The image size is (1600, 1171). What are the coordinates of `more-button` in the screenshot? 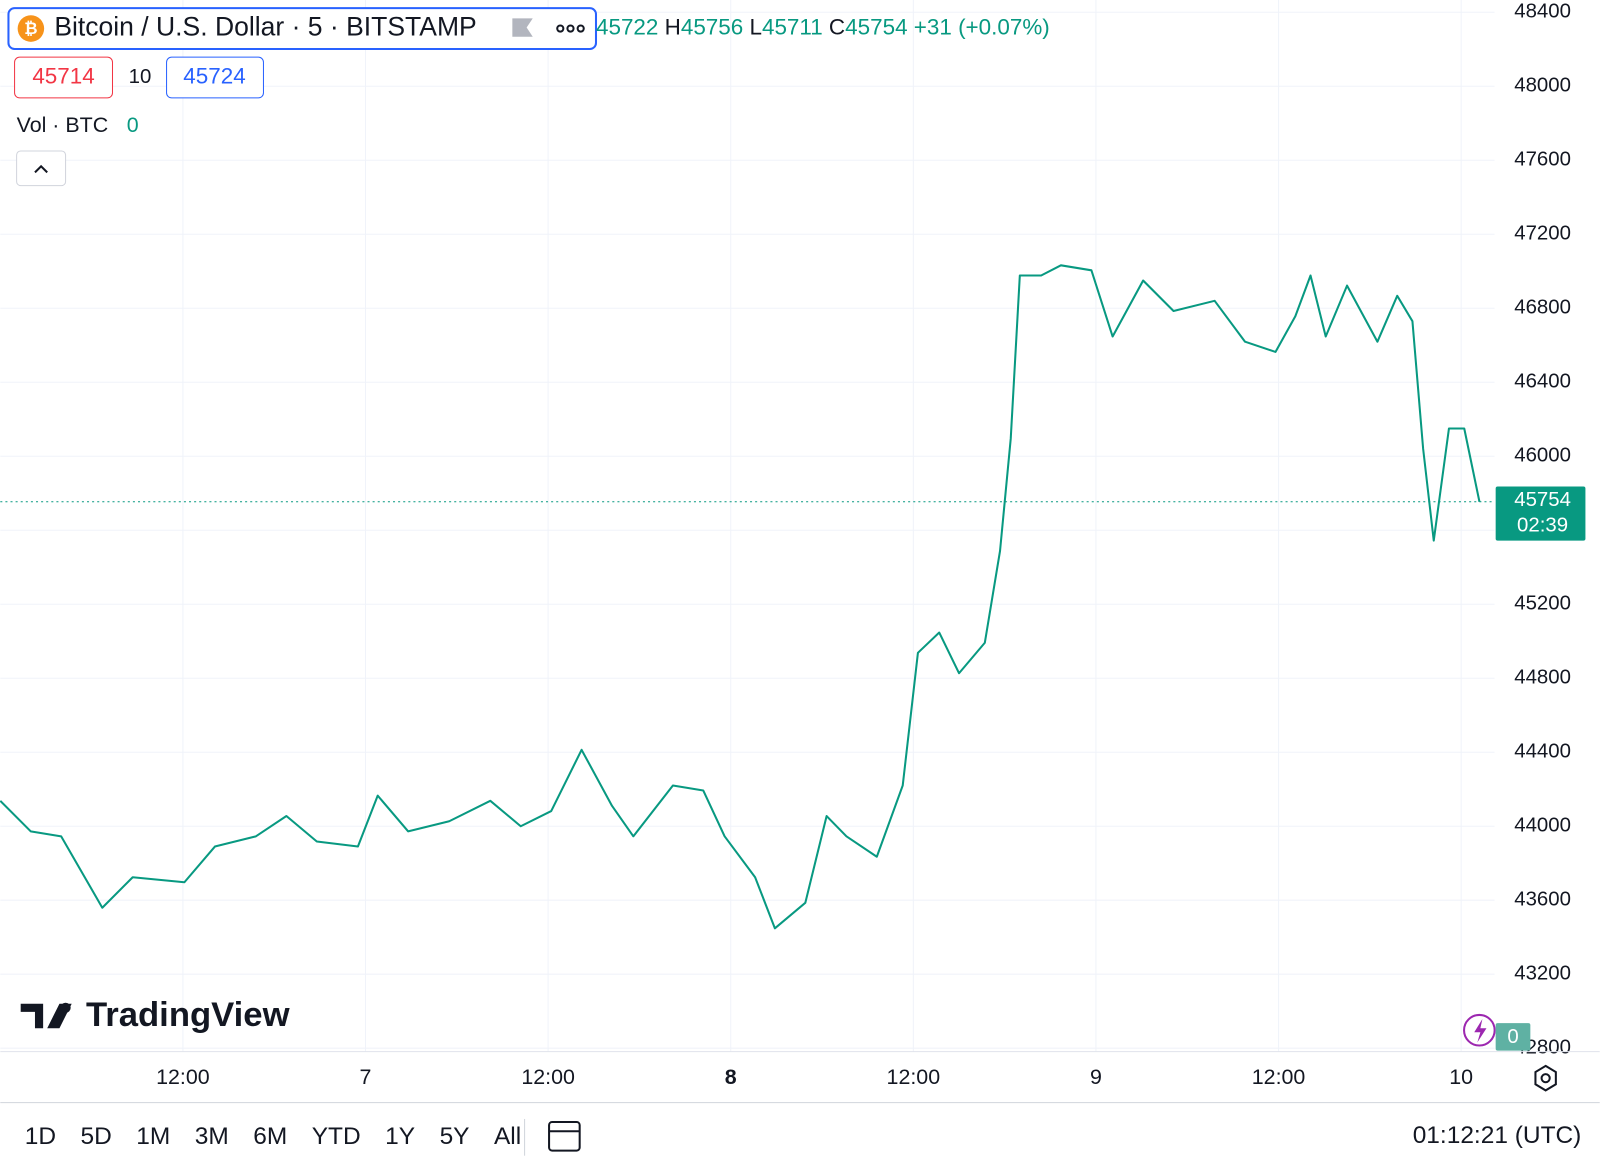 It's located at (570, 28).